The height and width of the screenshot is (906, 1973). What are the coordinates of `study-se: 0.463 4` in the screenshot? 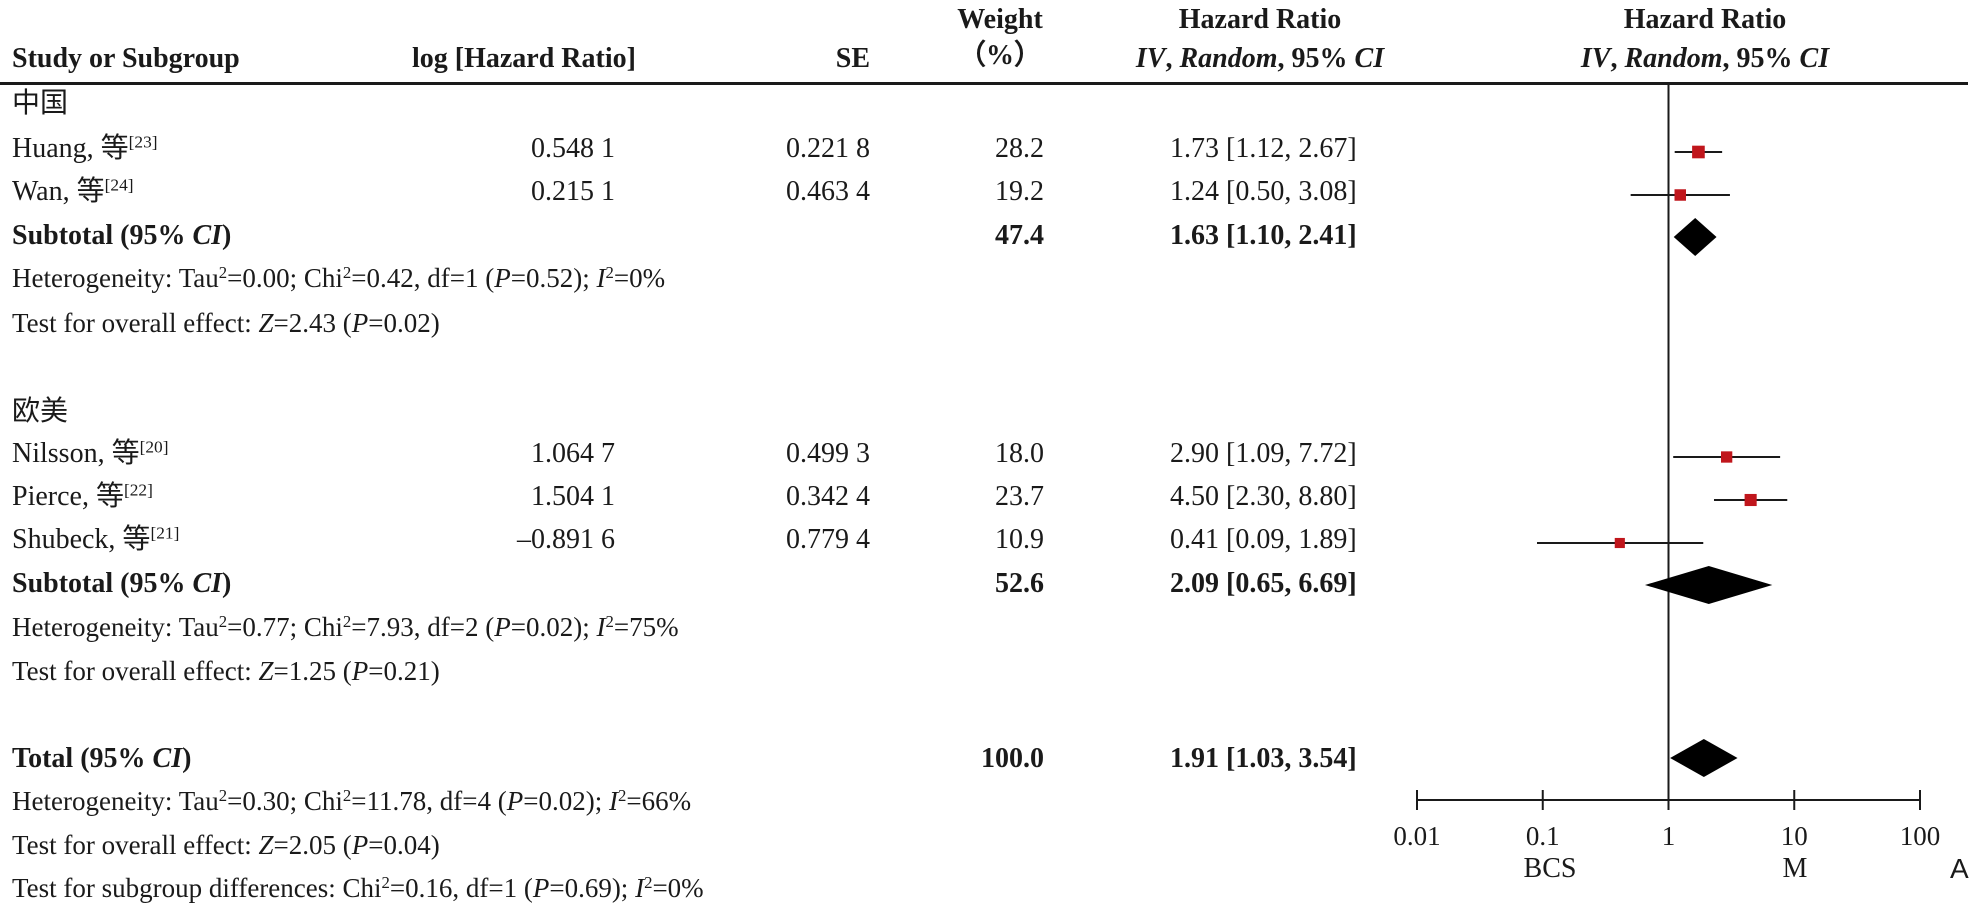 It's located at (828, 191).